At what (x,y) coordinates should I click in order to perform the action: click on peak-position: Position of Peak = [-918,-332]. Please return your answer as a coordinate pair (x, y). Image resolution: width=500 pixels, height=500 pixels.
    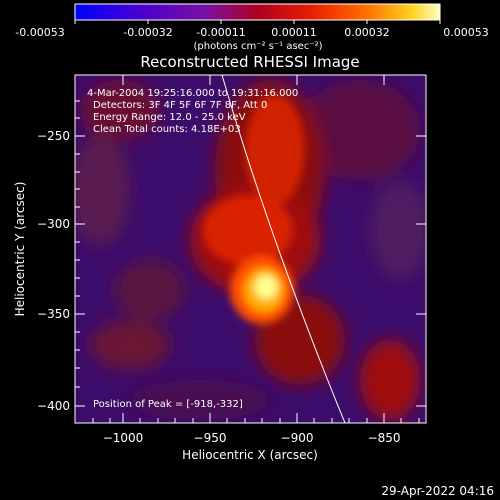
    Looking at the image, I should click on (168, 404).